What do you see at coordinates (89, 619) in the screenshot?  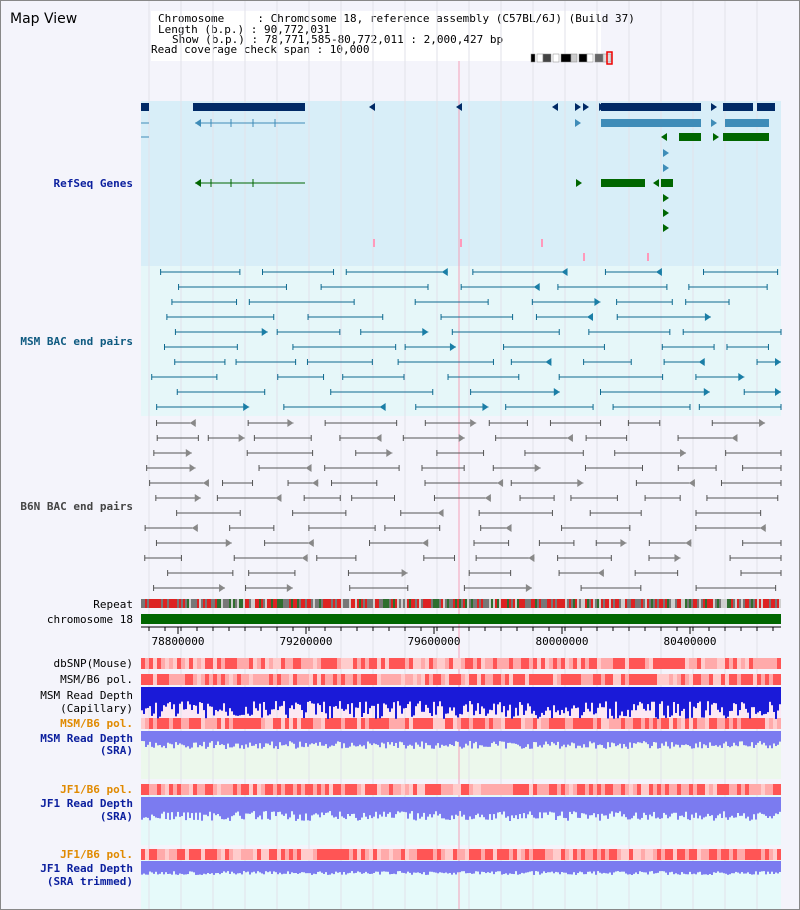 I see `track-label-chromosome: chromosome 18` at bounding box center [89, 619].